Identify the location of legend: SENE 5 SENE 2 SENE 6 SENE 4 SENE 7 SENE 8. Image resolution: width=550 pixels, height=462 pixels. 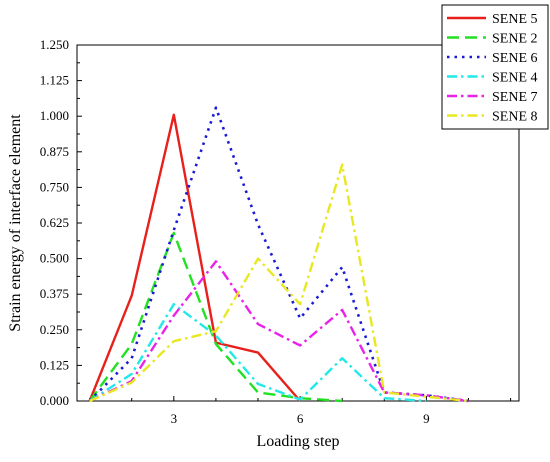
(495, 67).